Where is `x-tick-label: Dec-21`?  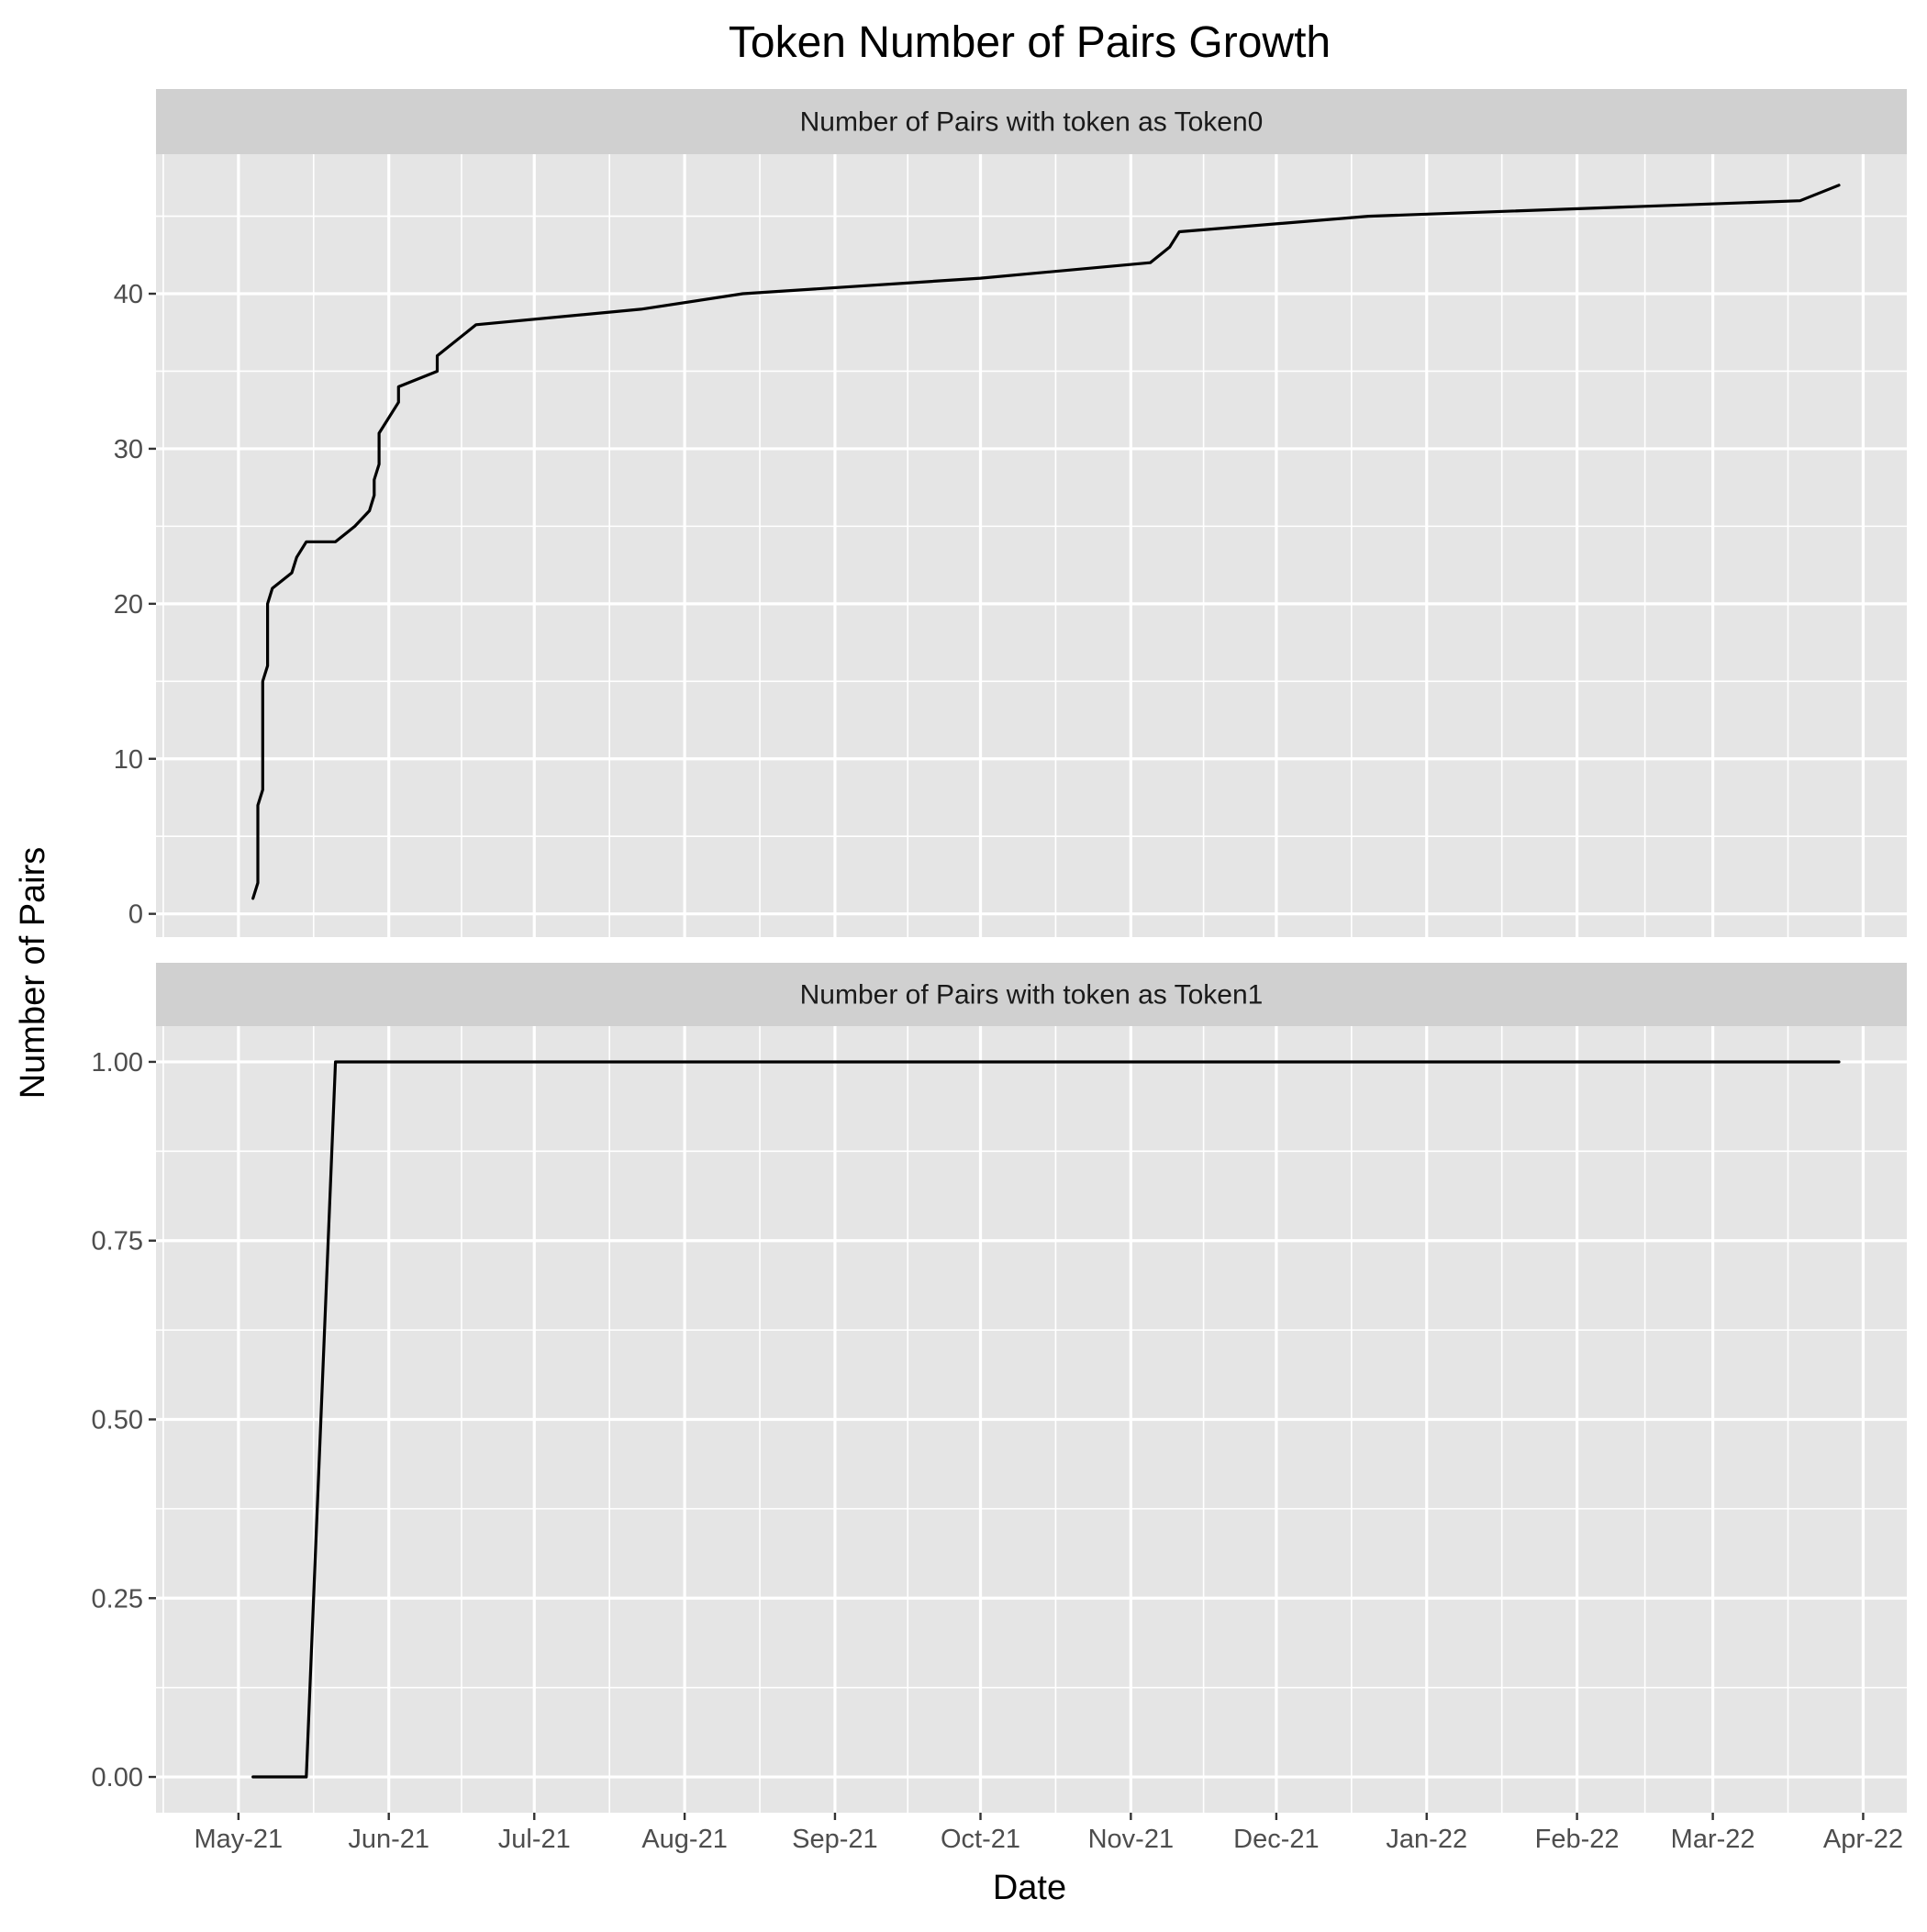
x-tick-label: Dec-21 is located at coordinates (1276, 1839).